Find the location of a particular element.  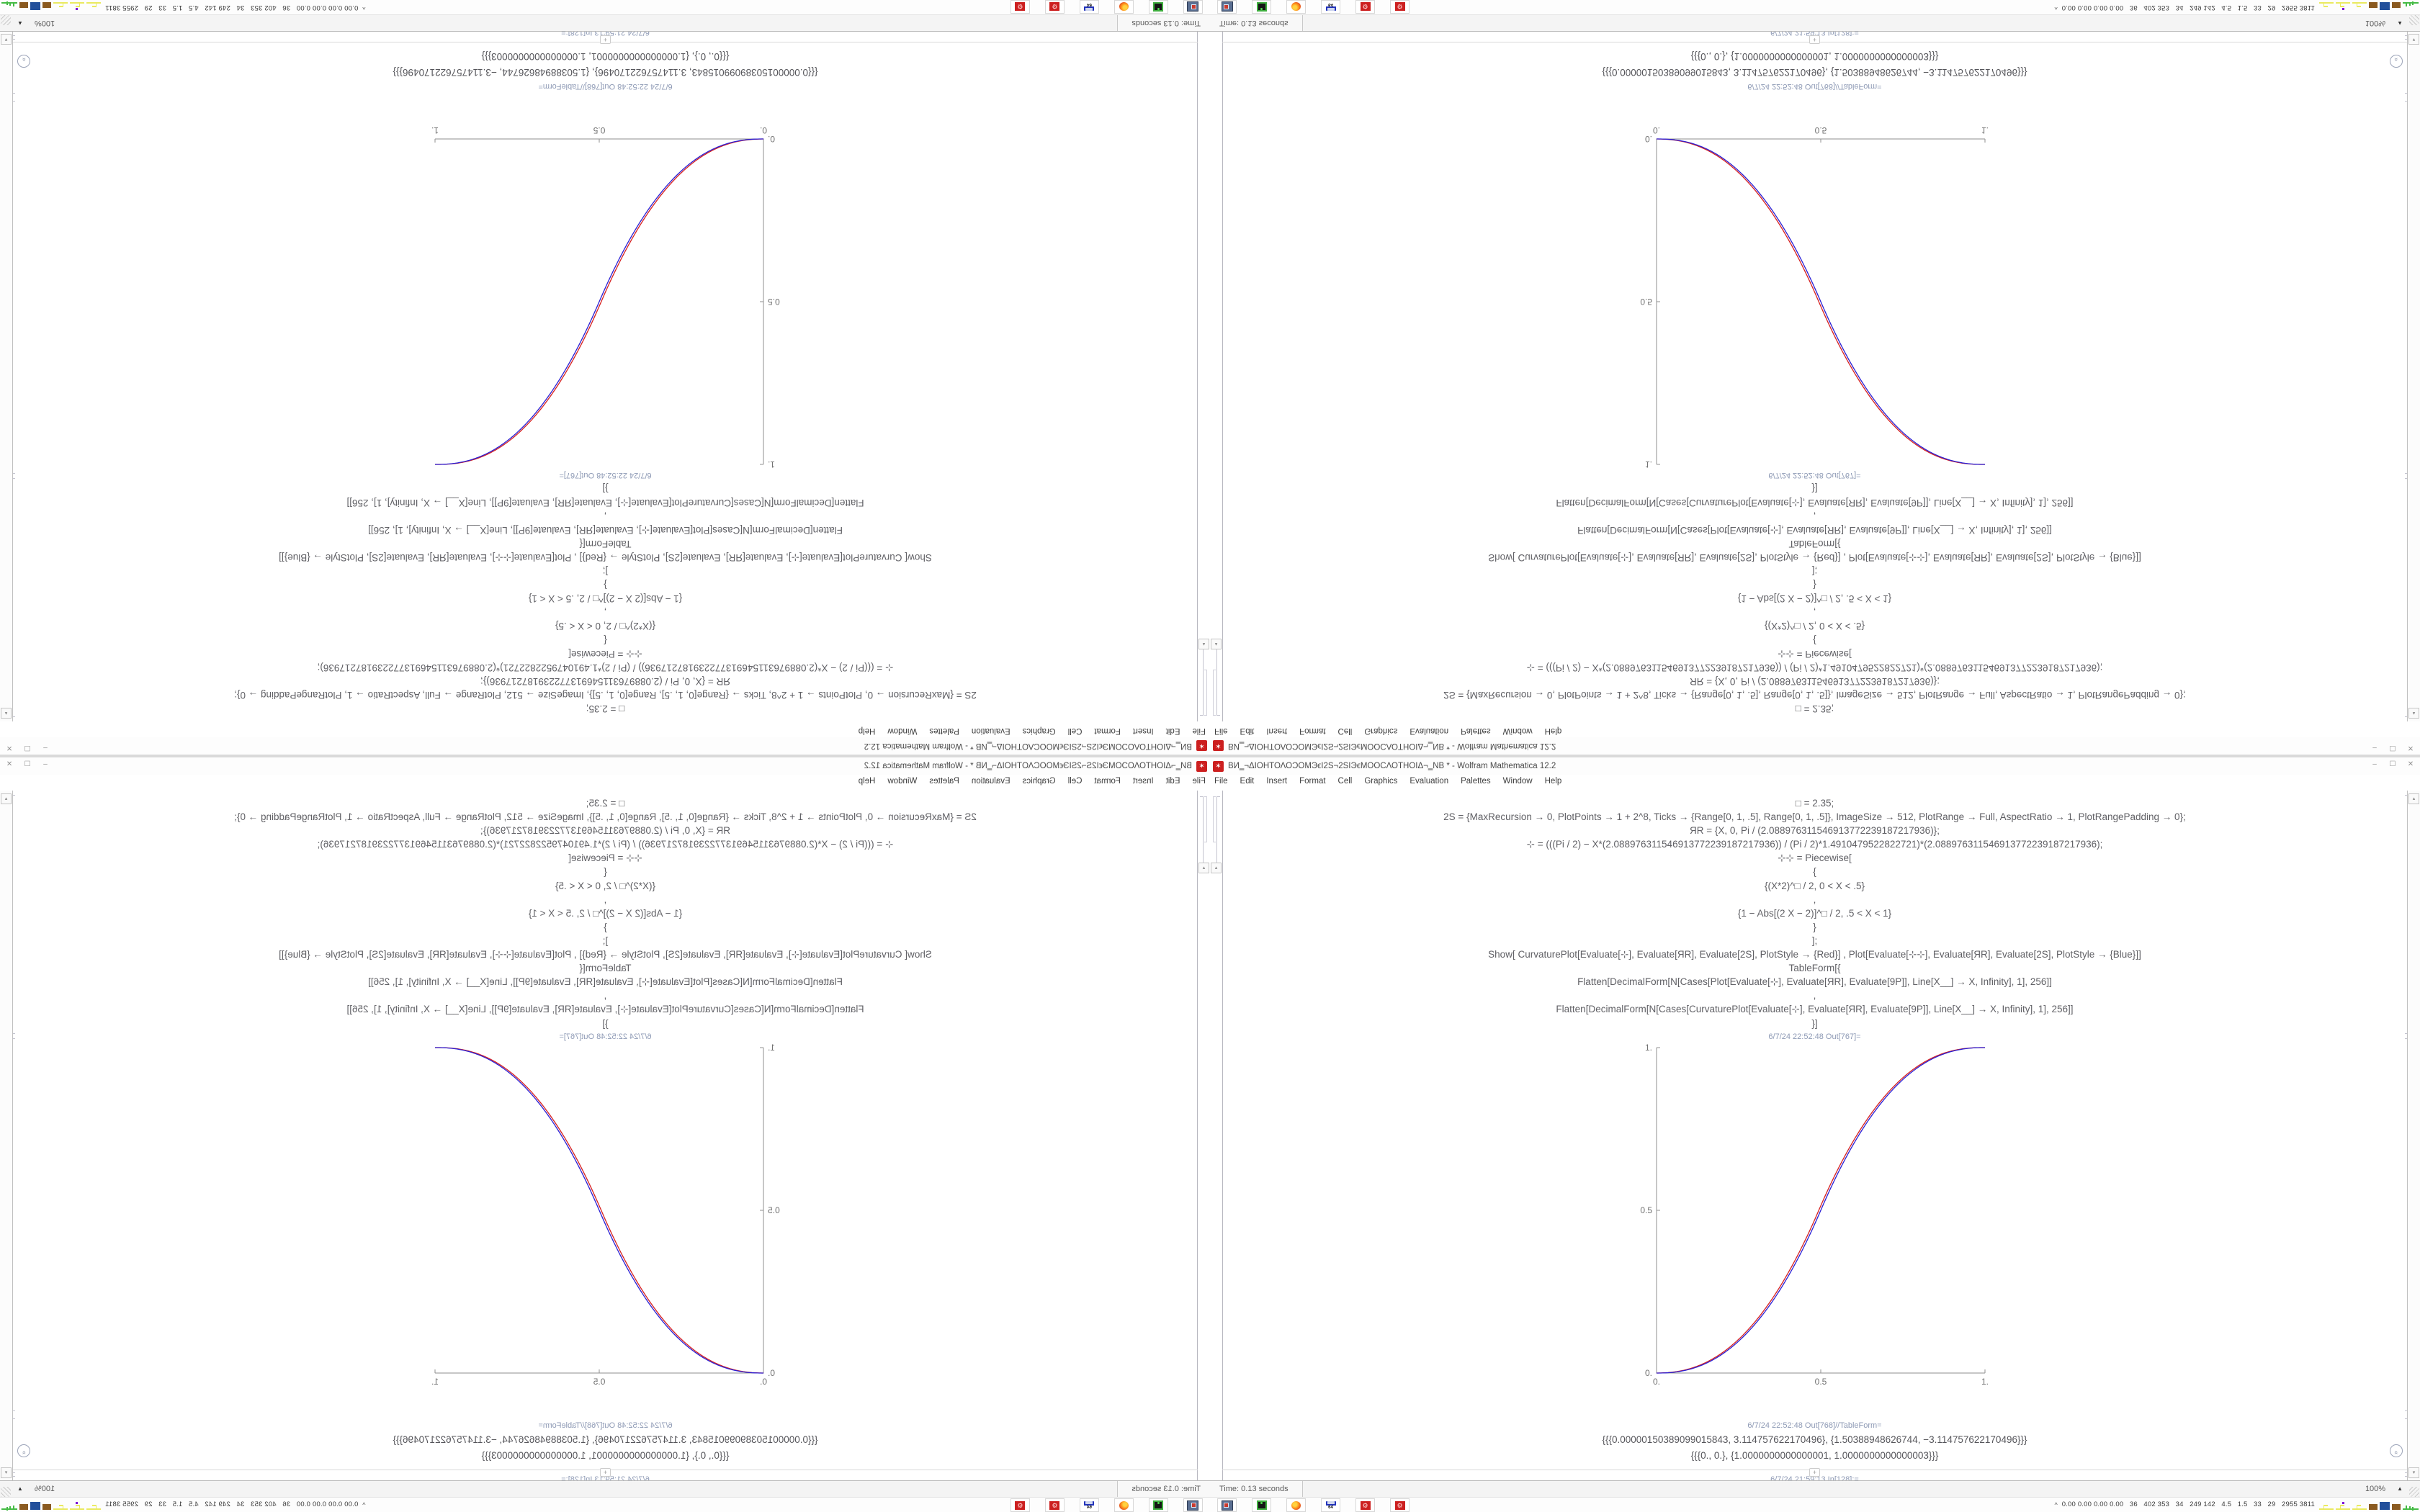

background-scroll-up-button: ▴ is located at coordinates (1216, 644).